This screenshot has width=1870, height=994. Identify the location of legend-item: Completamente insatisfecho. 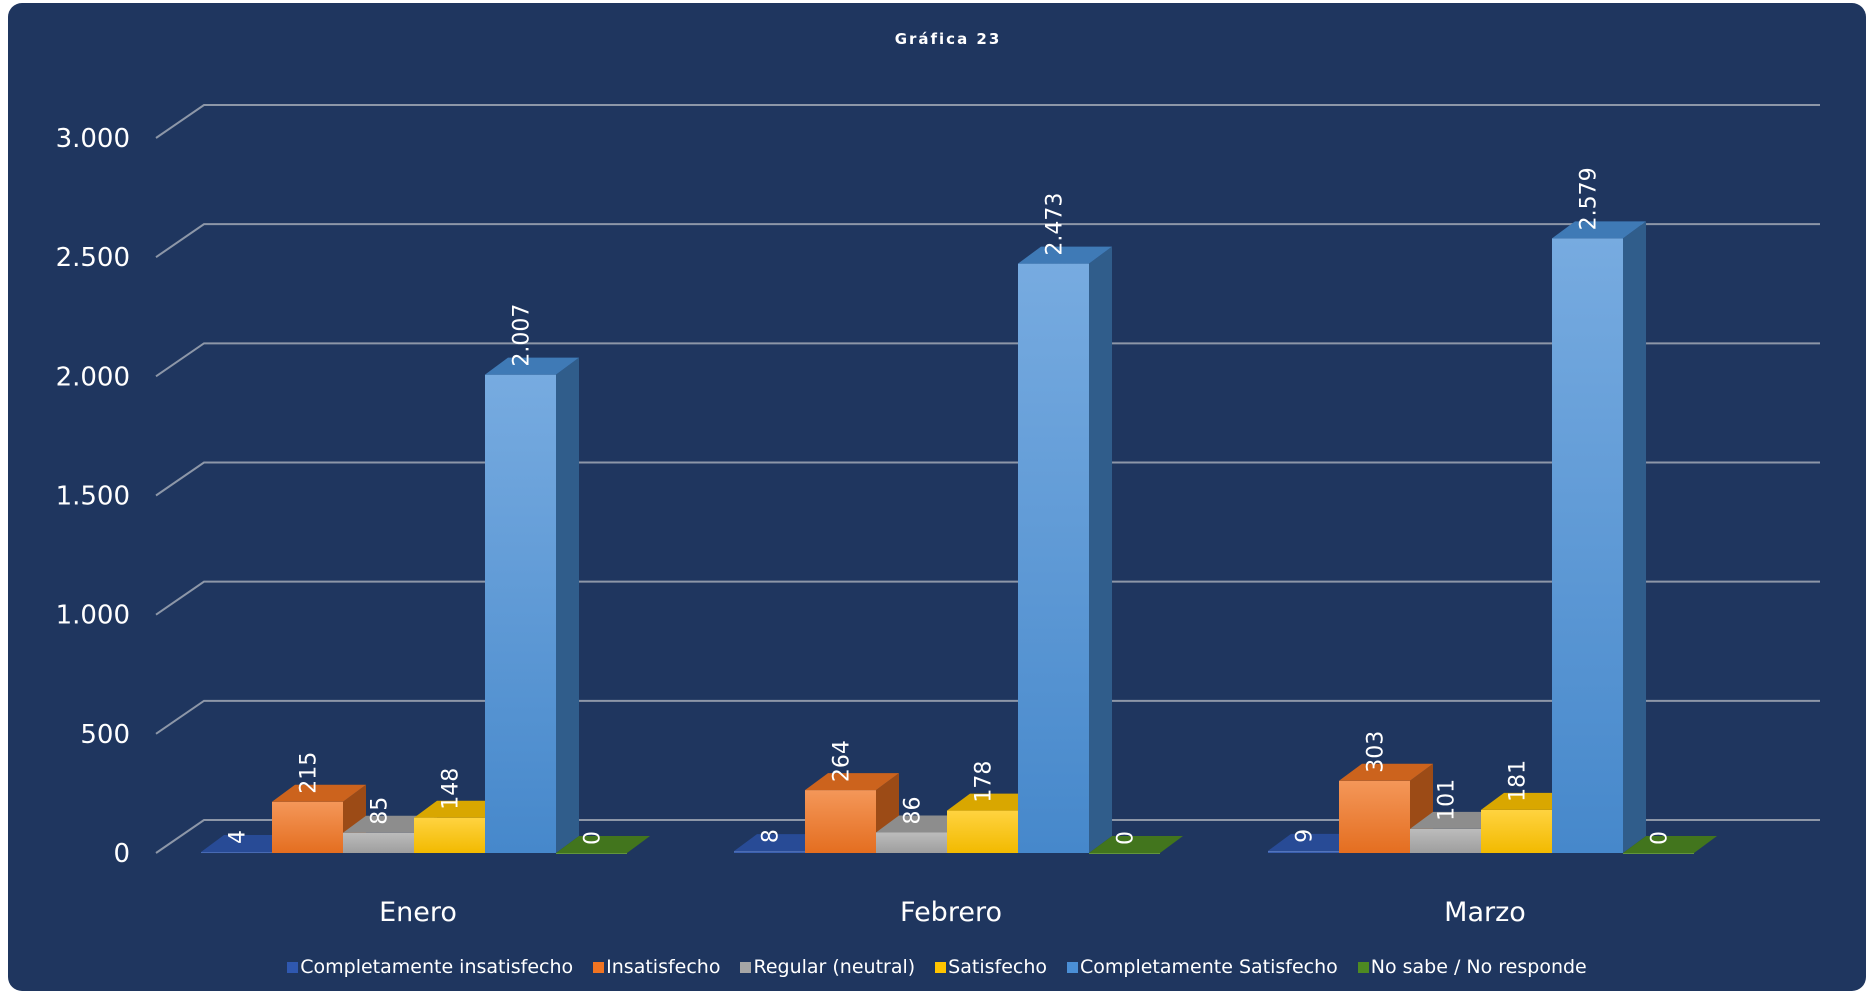
(430, 967).